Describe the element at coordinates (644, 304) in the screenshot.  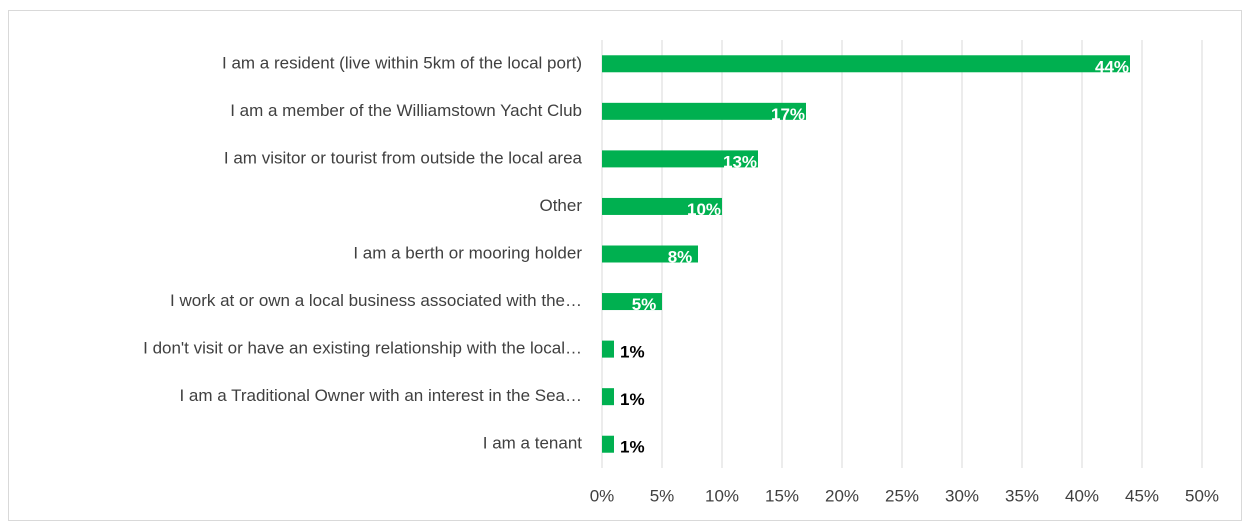
I see `data-label: 5%` at that location.